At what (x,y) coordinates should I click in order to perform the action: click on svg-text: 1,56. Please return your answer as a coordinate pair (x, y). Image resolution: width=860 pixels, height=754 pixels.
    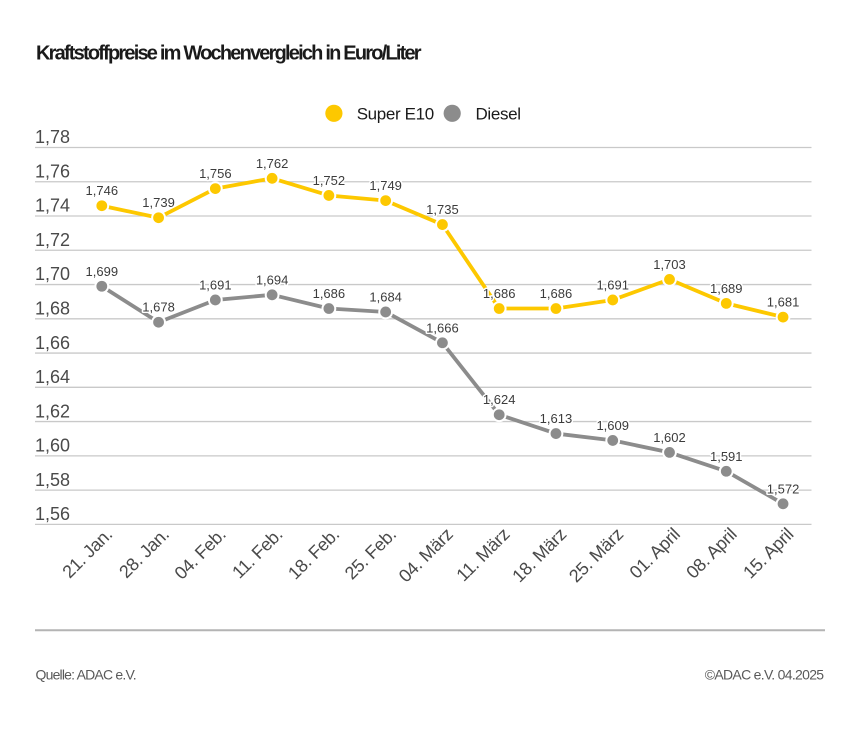
    Looking at the image, I should click on (52, 514).